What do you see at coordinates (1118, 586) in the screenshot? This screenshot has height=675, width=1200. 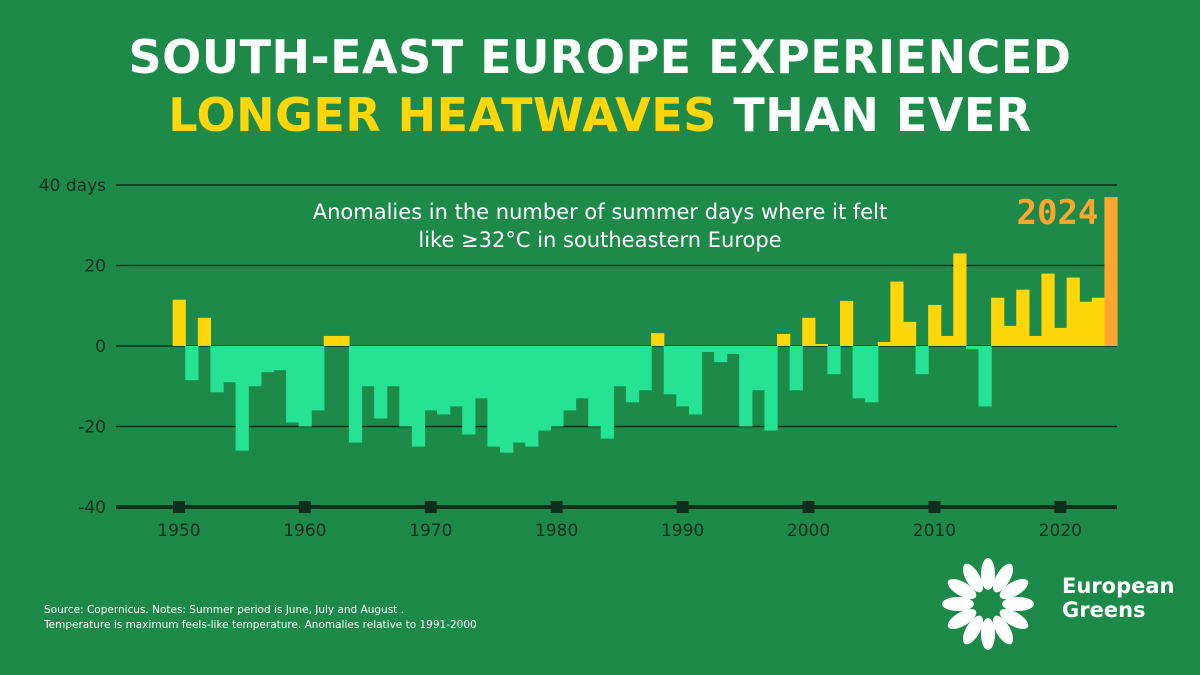 I see `brand-line-1: European` at bounding box center [1118, 586].